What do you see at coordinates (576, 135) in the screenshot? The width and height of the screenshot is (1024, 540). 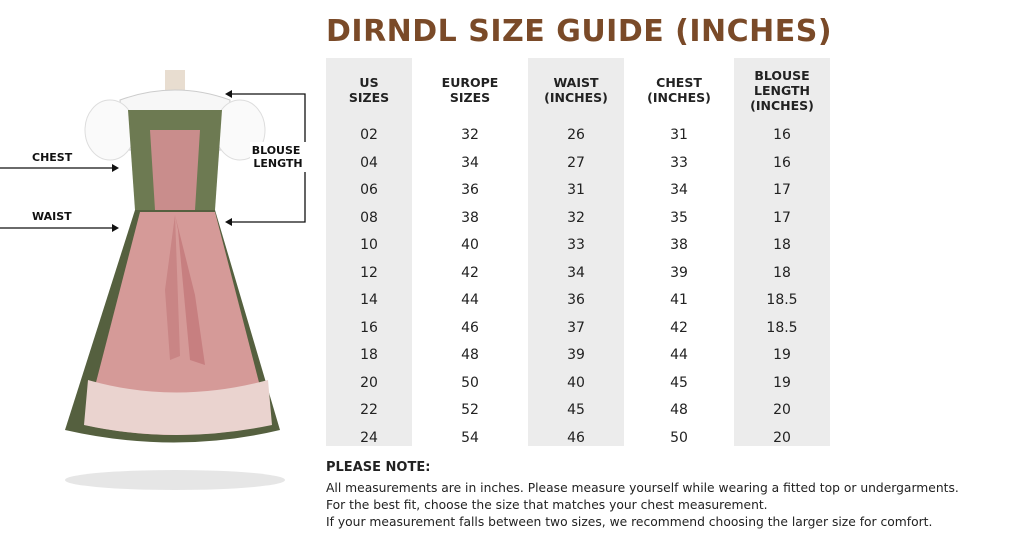 I see `table-cell: 26` at bounding box center [576, 135].